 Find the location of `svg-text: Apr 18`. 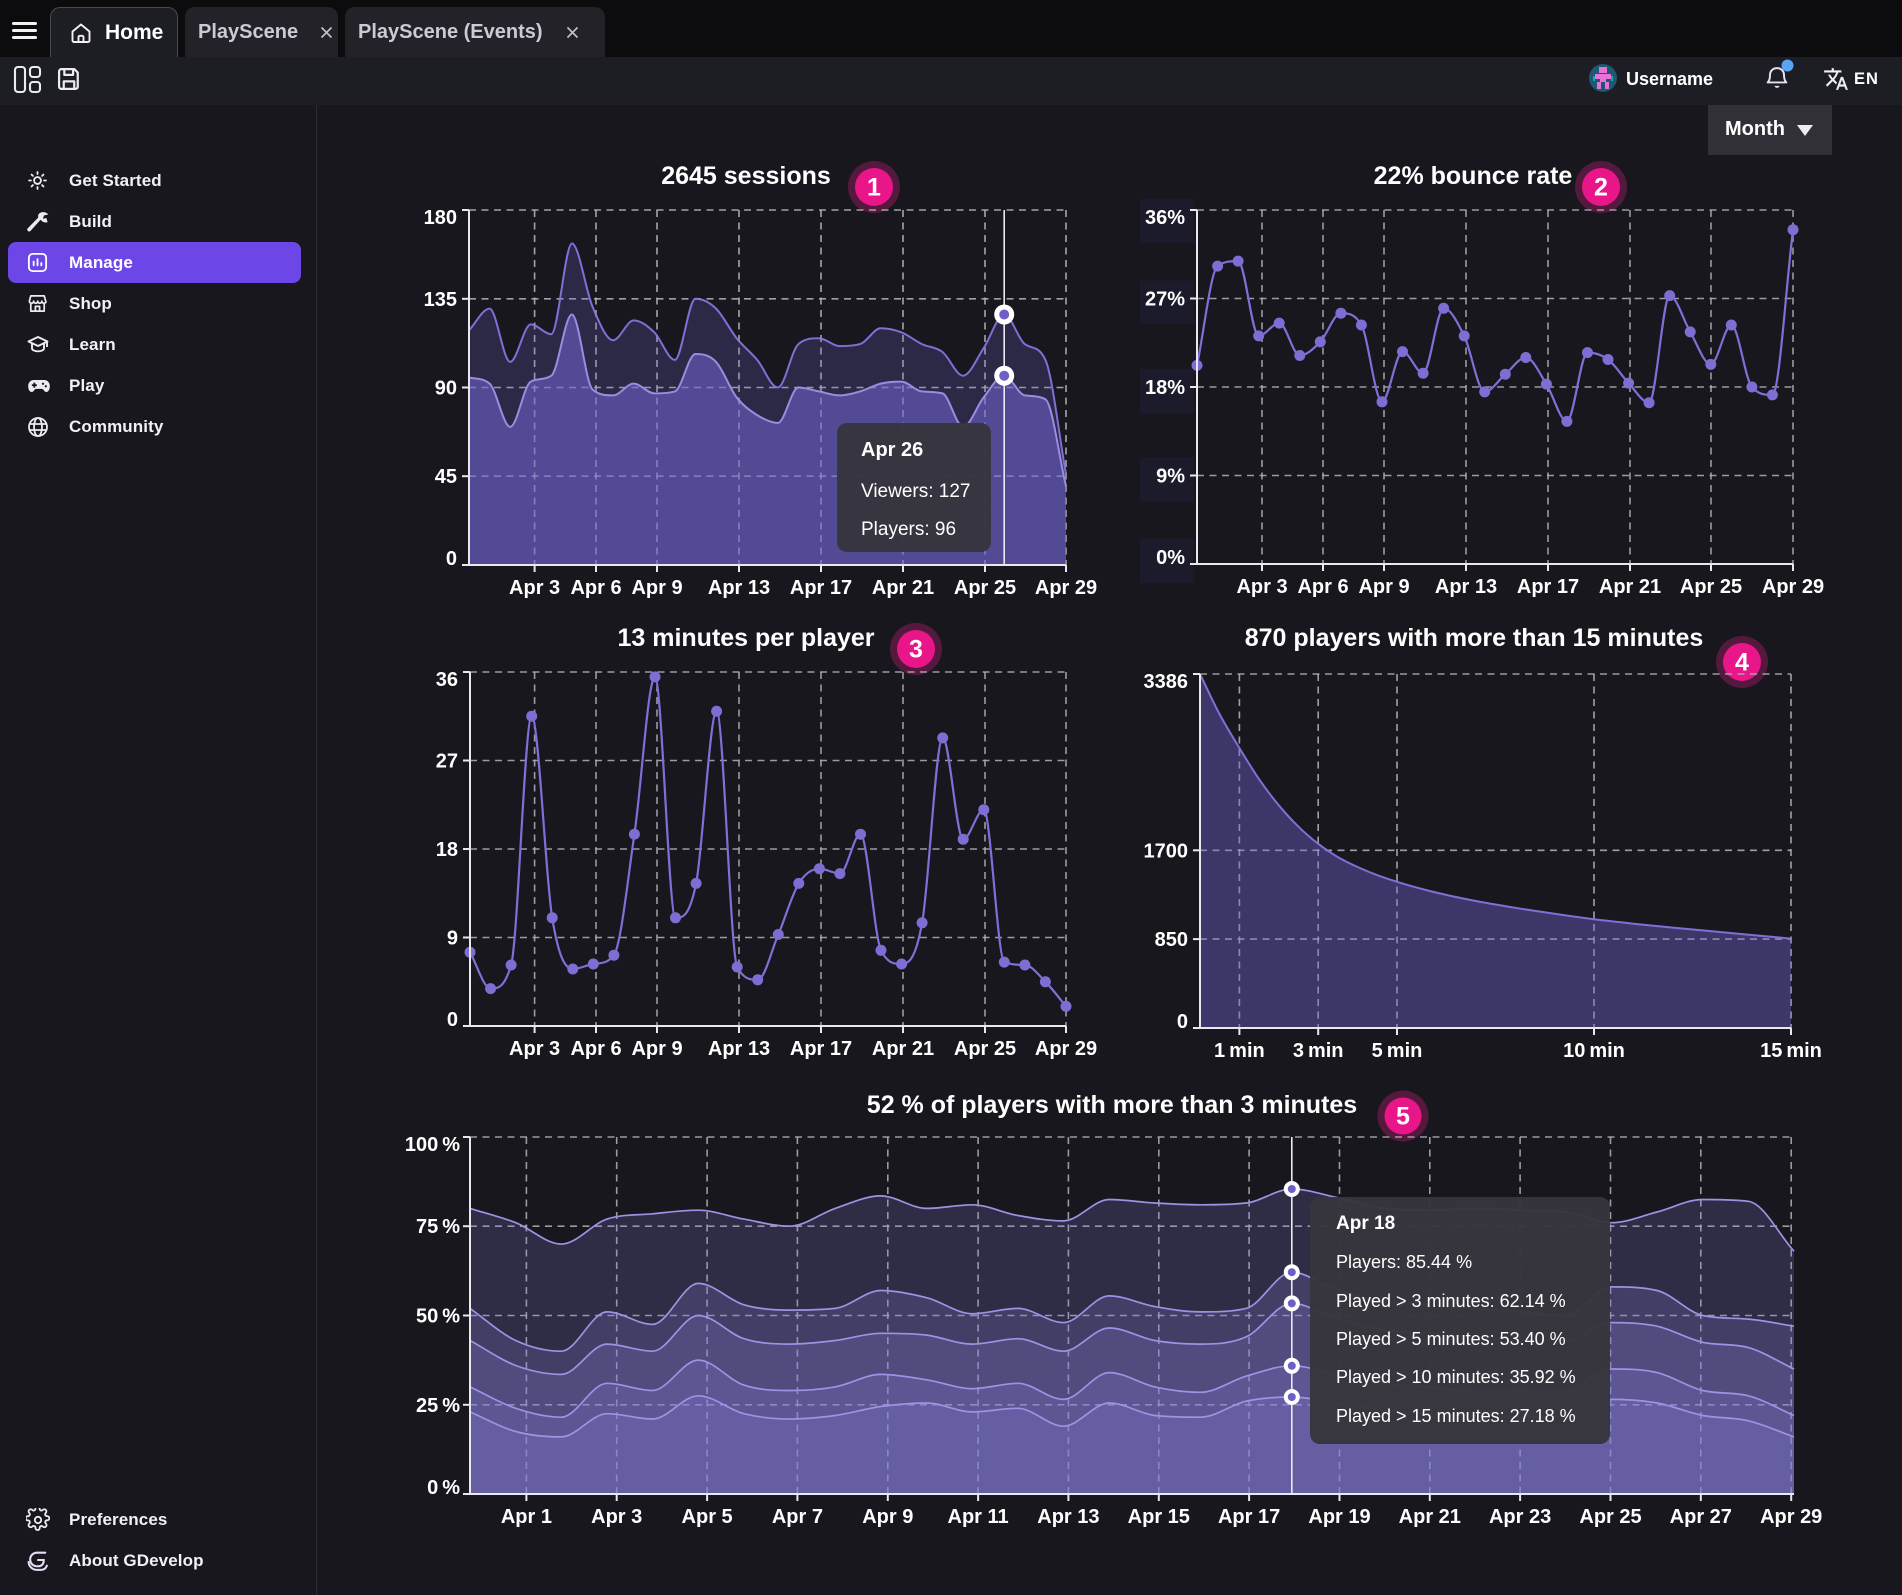

svg-text: Apr 18 is located at coordinates (1365, 1223).